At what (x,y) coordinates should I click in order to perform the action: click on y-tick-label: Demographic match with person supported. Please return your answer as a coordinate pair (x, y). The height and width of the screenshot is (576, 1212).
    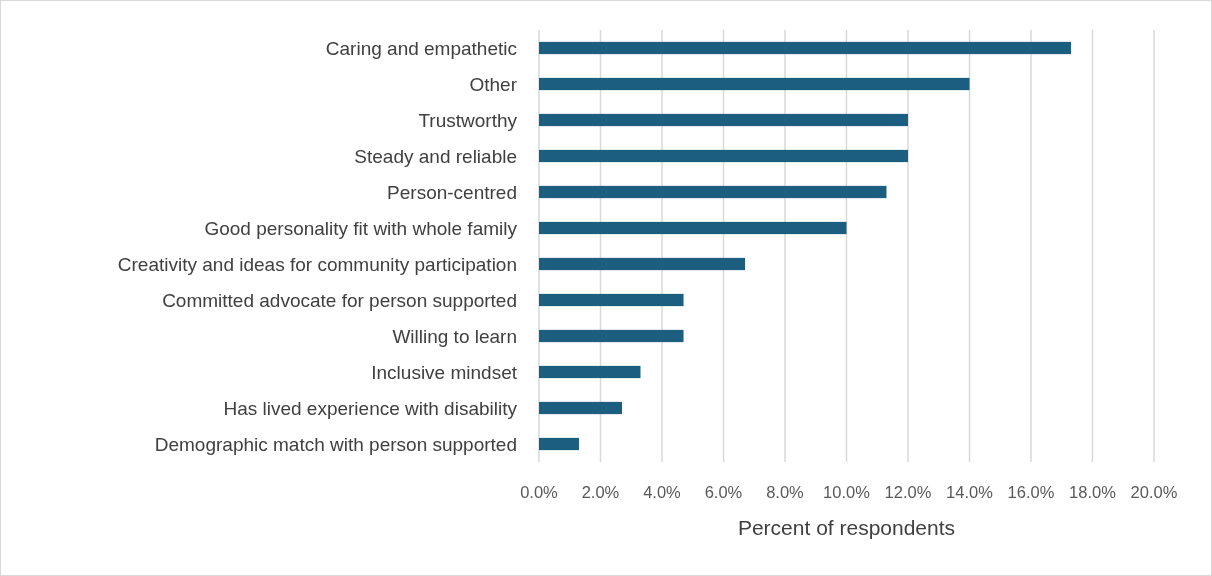
    Looking at the image, I should click on (335, 444).